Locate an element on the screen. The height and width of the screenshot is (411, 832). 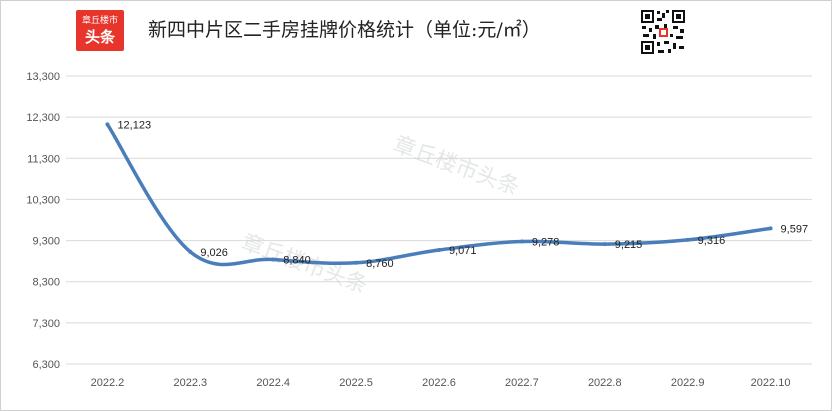
x-tick-label: 2022.9 is located at coordinates (688, 383).